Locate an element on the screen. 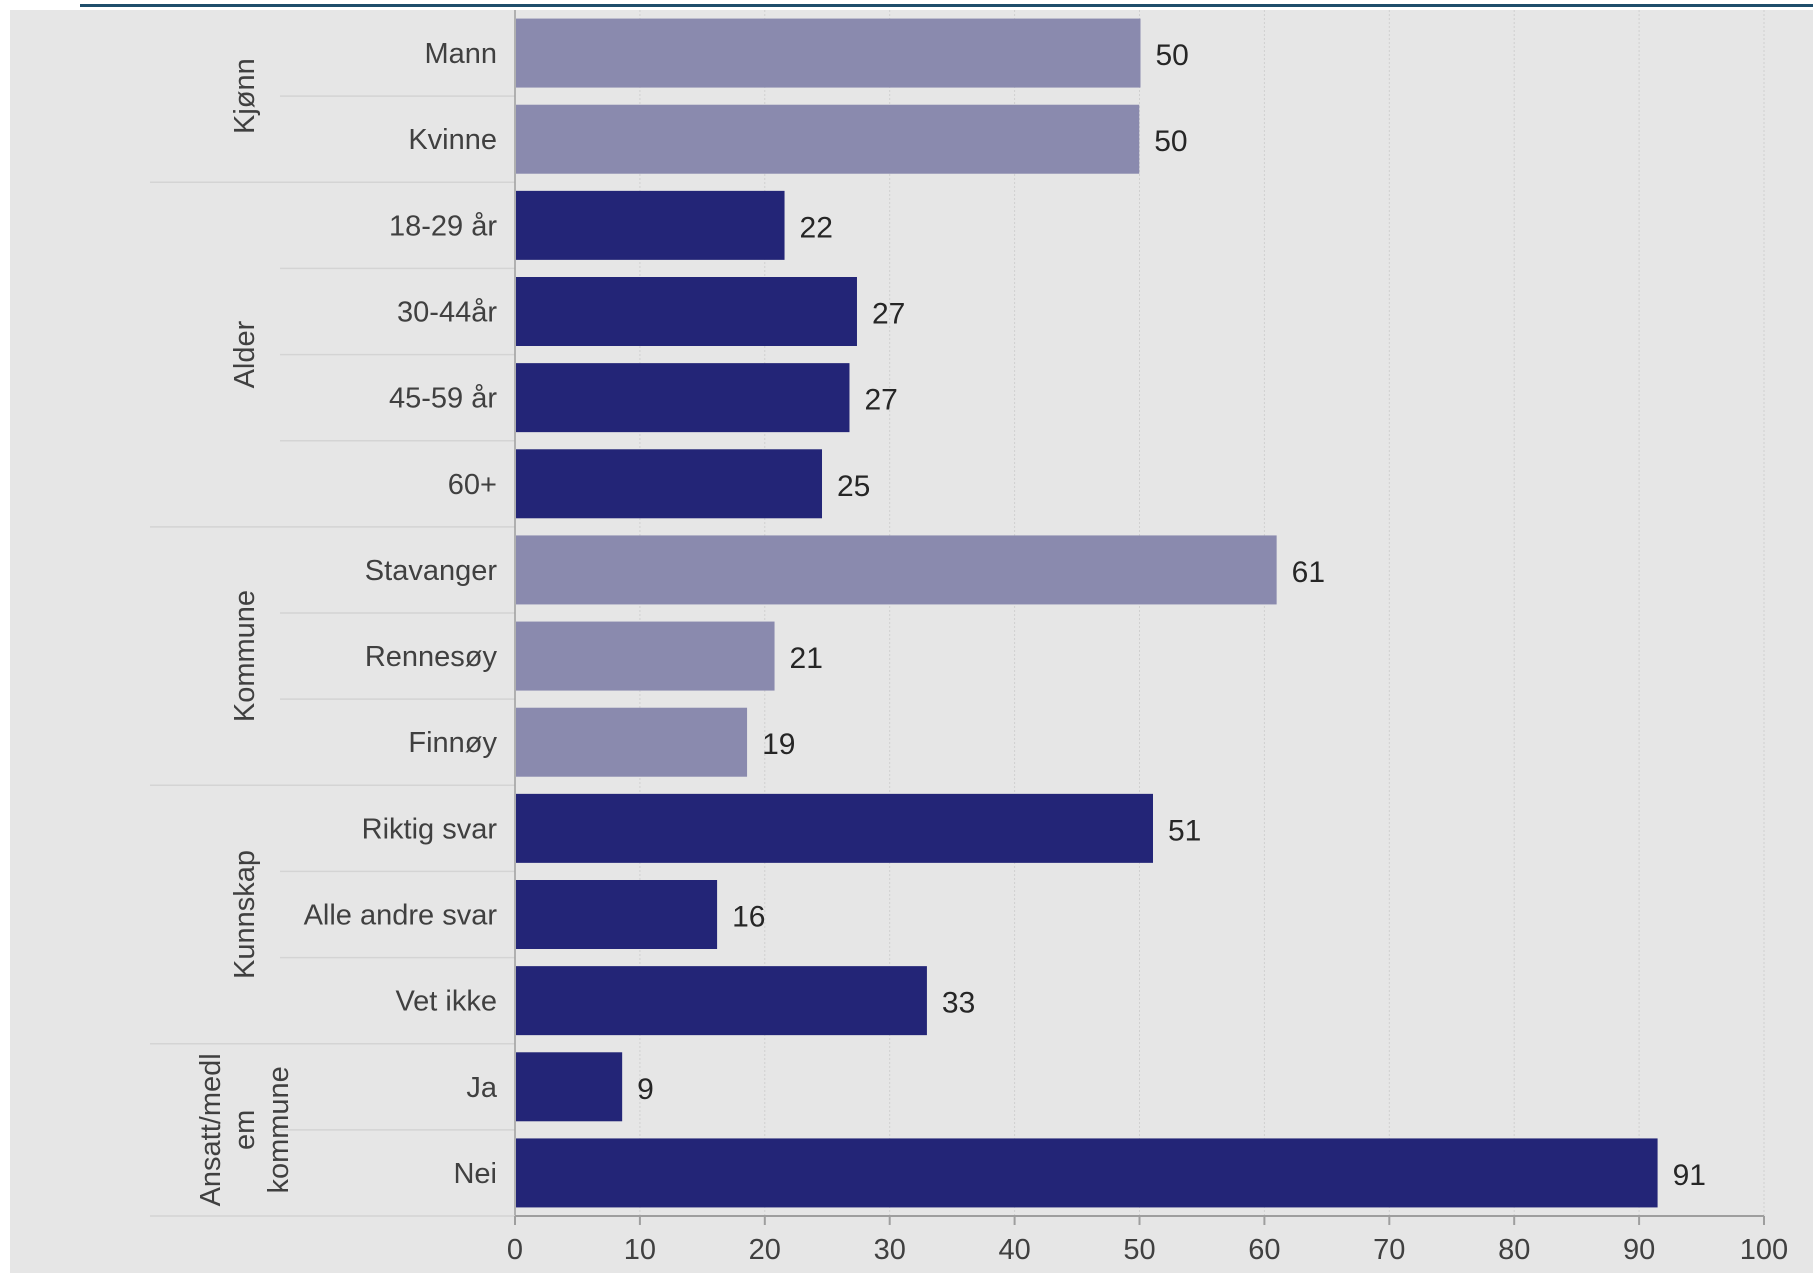  x-tick-label: 30 is located at coordinates (890, 1250).